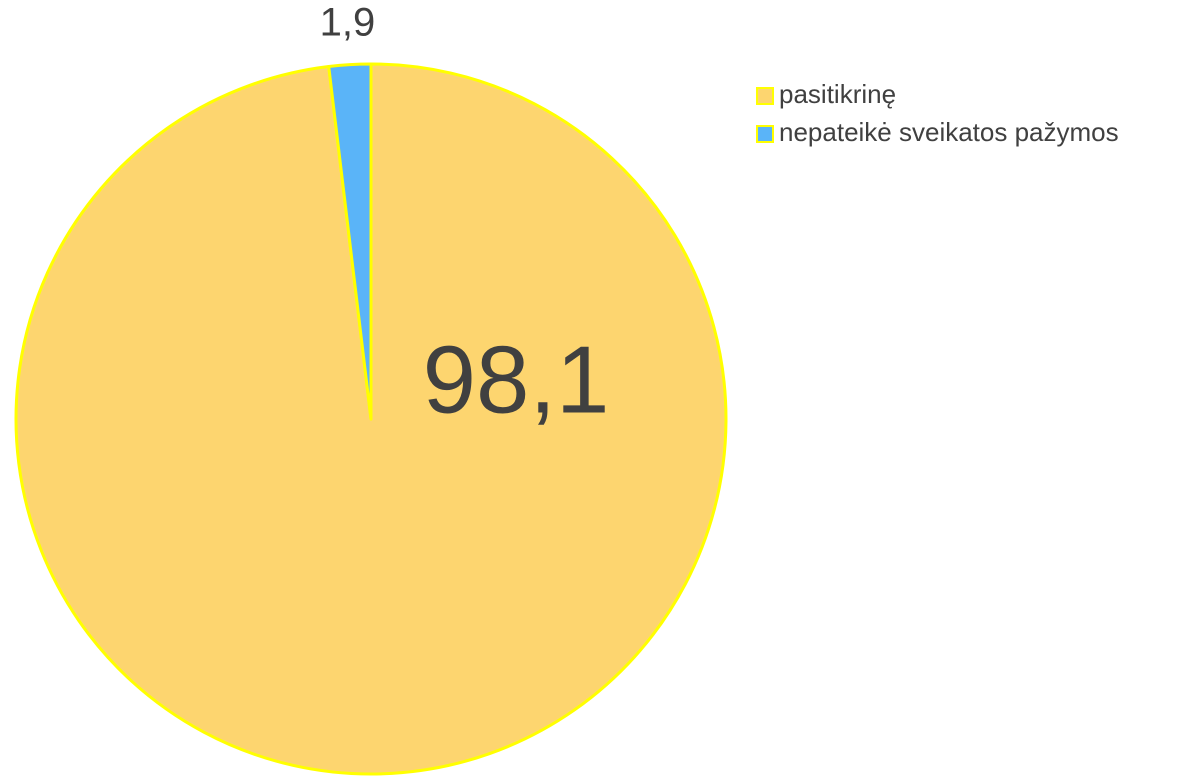 Image resolution: width=1202 pixels, height=776 pixels. I want to click on legend-label: nepateikė sveikatos pažymos, so click(949, 132).